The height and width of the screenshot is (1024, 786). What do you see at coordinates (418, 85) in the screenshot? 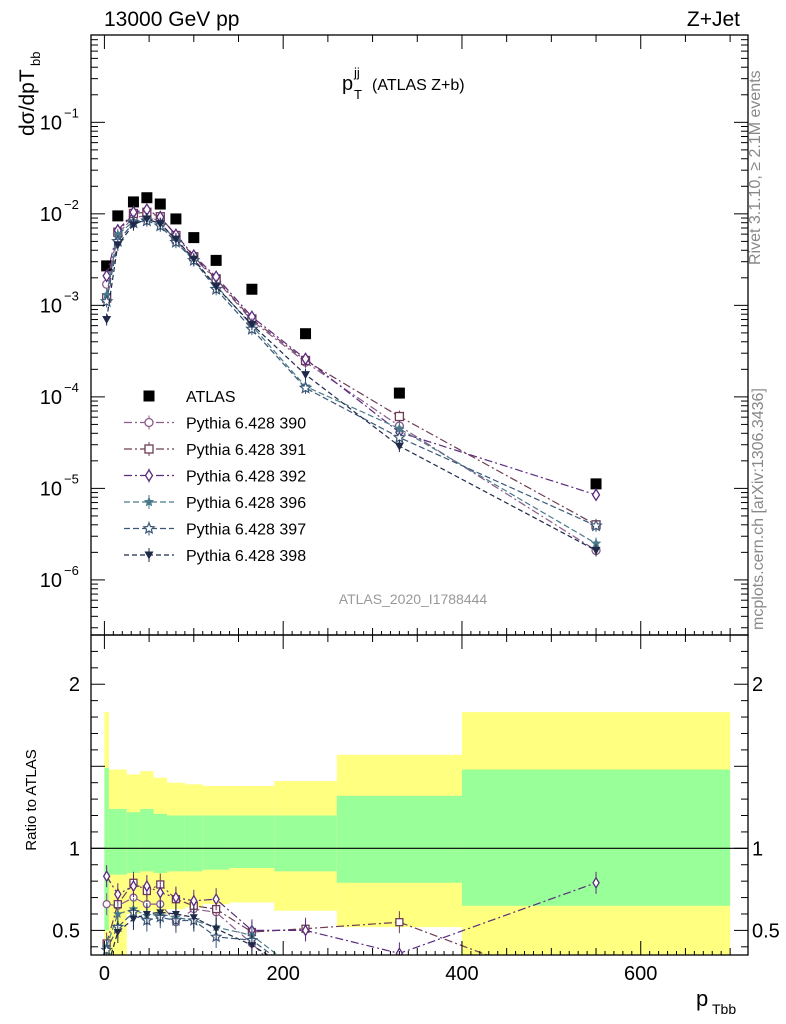
I see `plot-title-rest: (ATLAS Z+b)` at bounding box center [418, 85].